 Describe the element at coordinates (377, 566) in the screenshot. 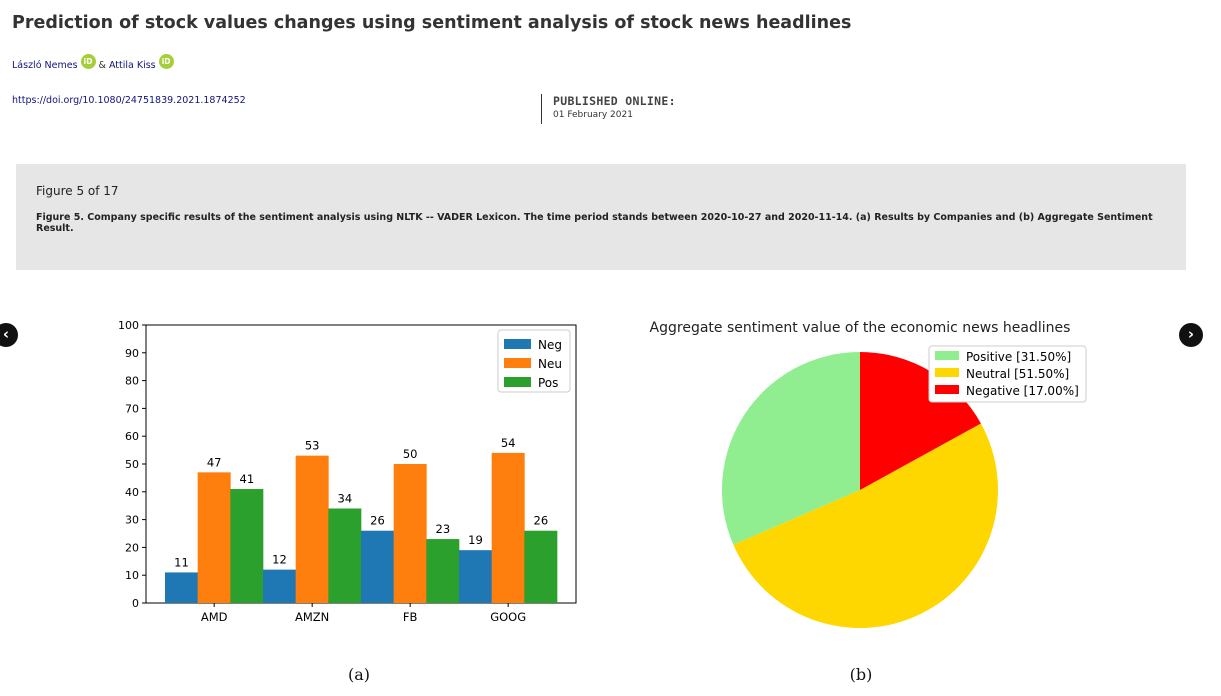

I see `bar-neg-fb` at that location.